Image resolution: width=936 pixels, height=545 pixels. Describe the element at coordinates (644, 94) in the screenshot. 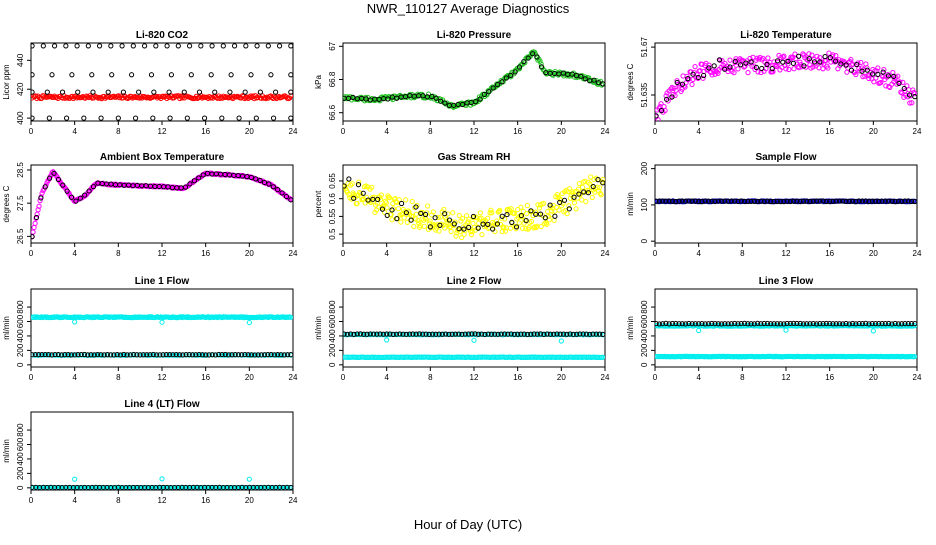

I see `y-tick-label: 51.635` at that location.